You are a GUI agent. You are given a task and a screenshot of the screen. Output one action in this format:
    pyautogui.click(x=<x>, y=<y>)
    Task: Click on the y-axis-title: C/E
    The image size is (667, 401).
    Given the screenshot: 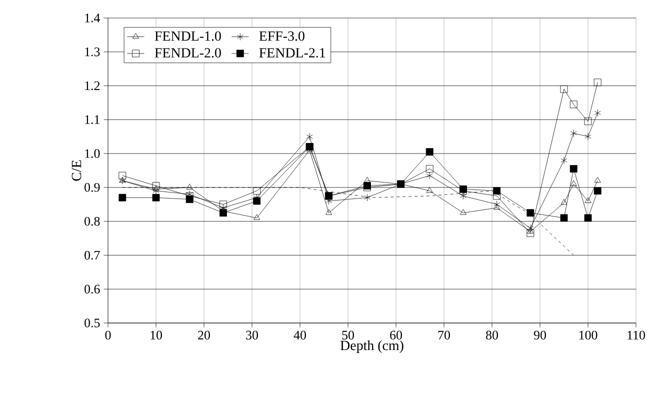 What is the action you would take?
    pyautogui.click(x=77, y=170)
    